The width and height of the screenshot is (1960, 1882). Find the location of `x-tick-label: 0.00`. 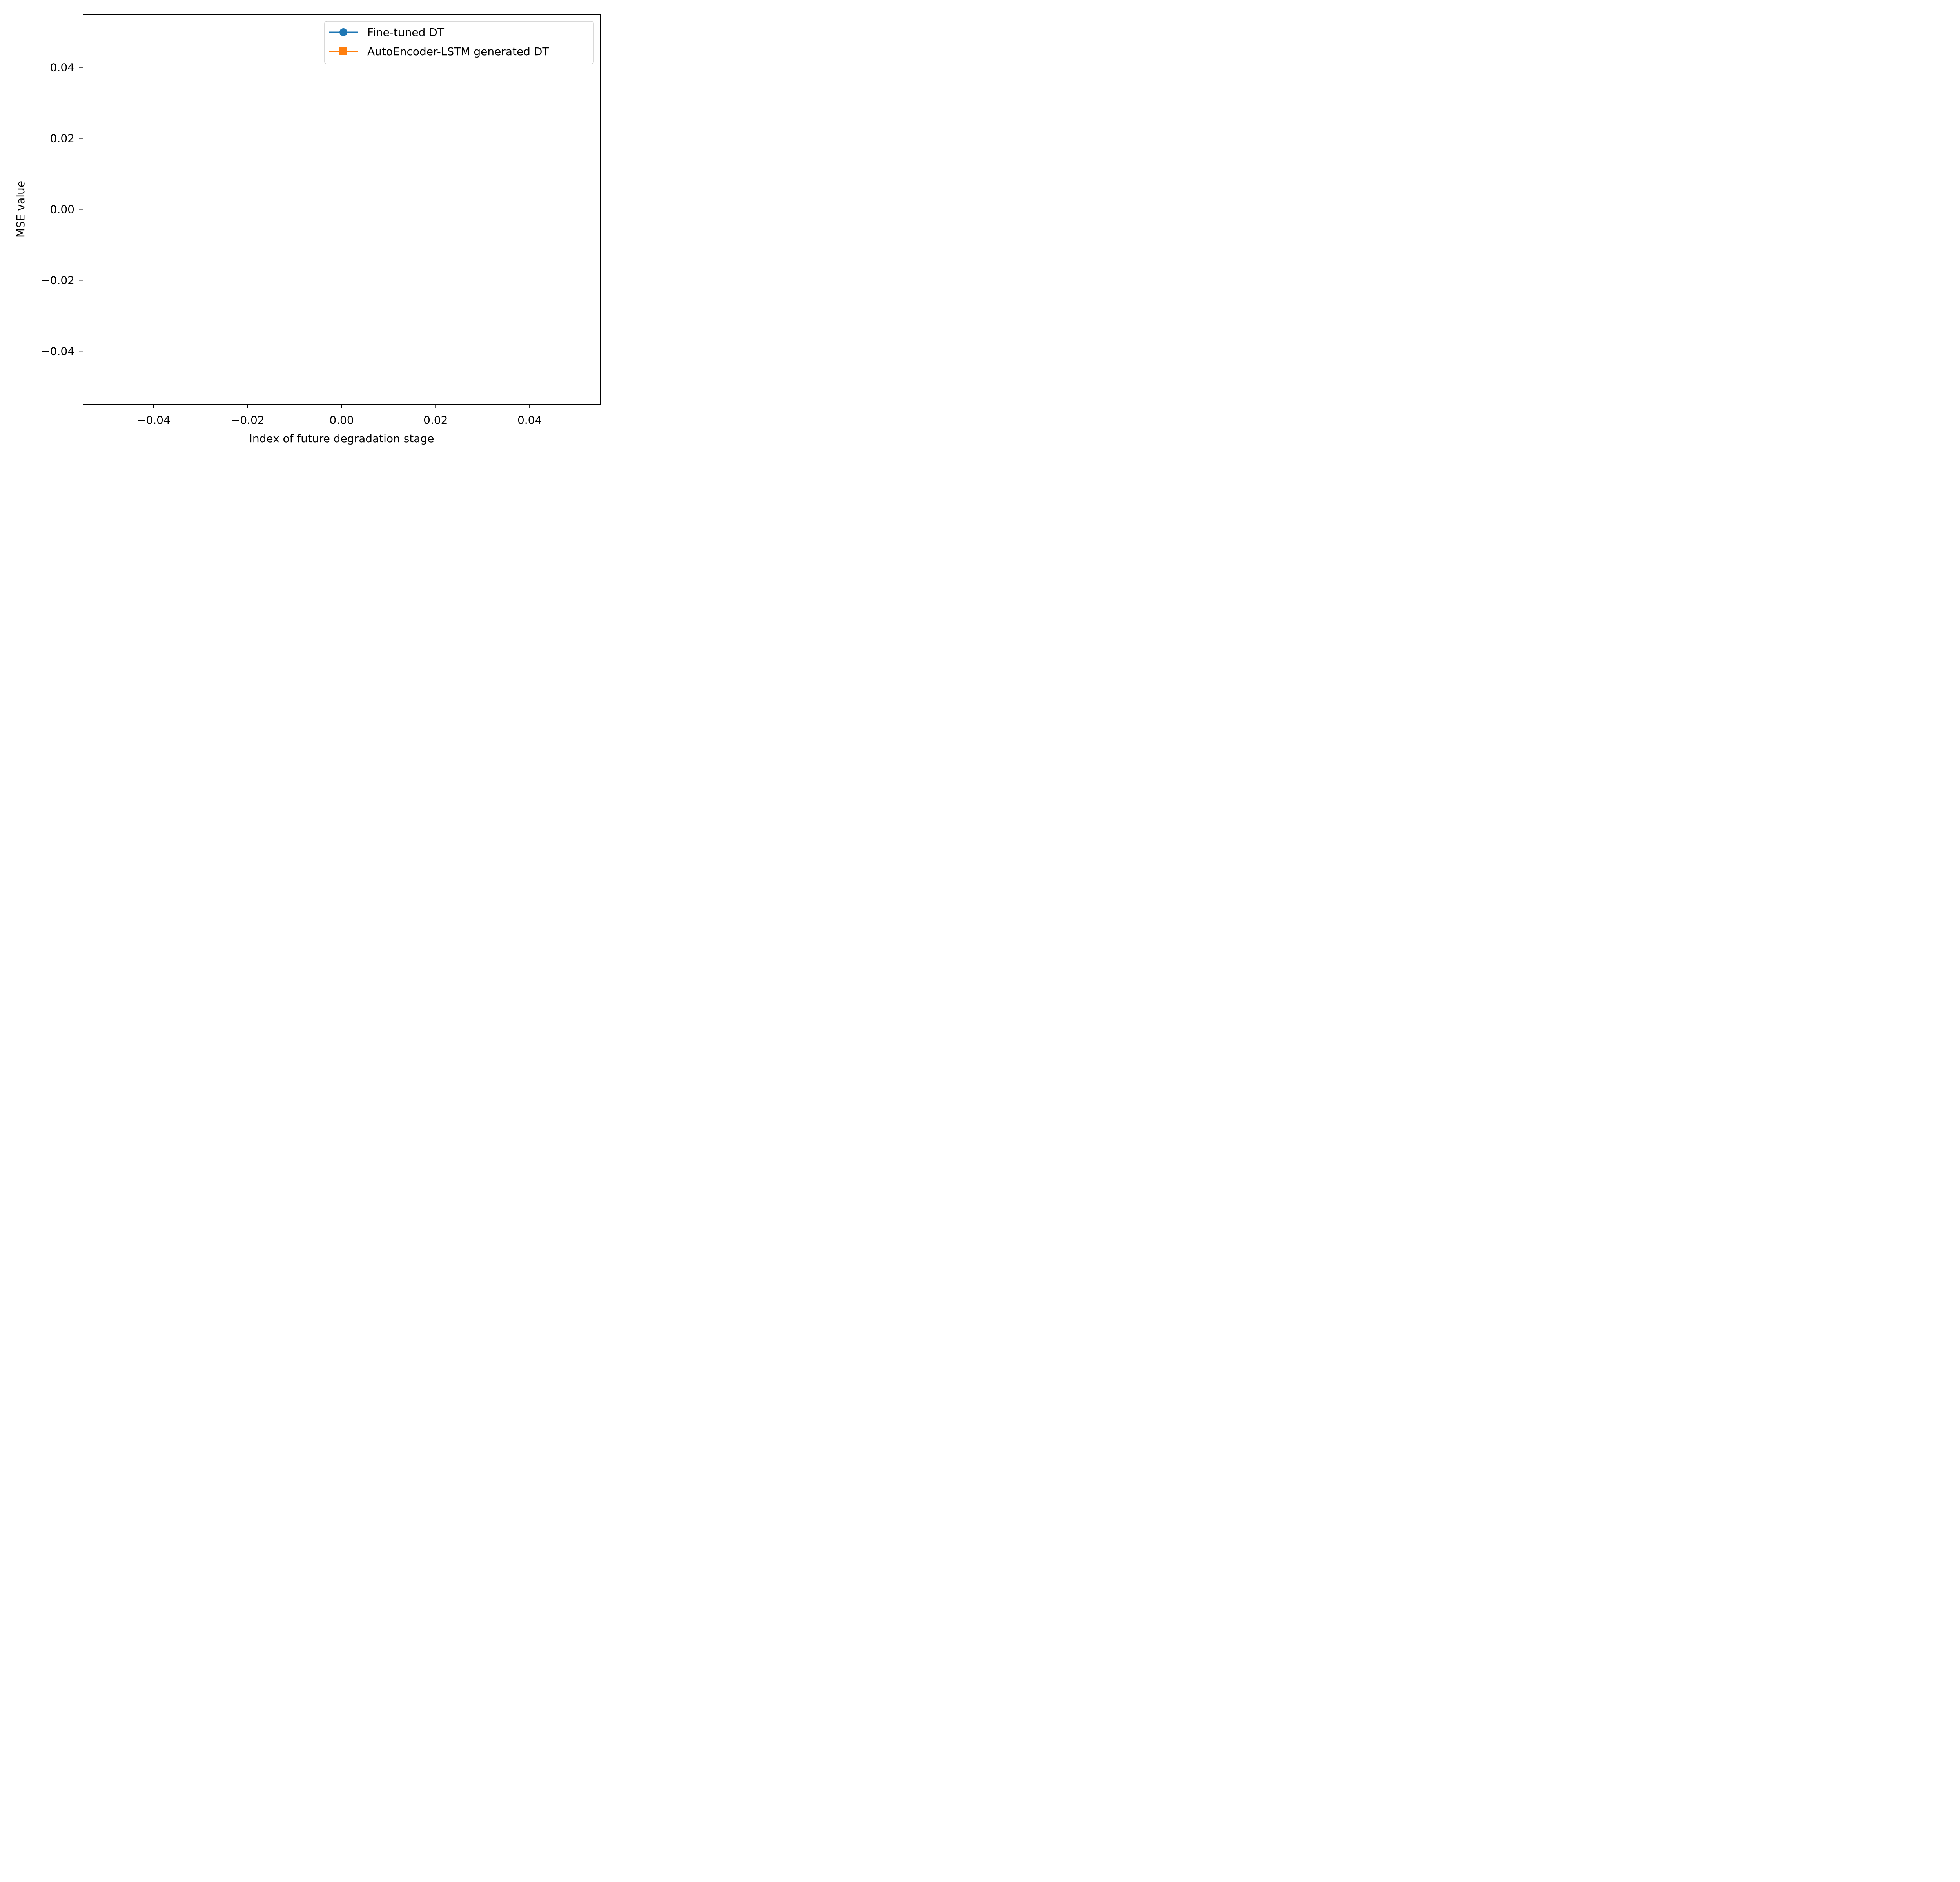

x-tick-label: 0.00 is located at coordinates (341, 420).